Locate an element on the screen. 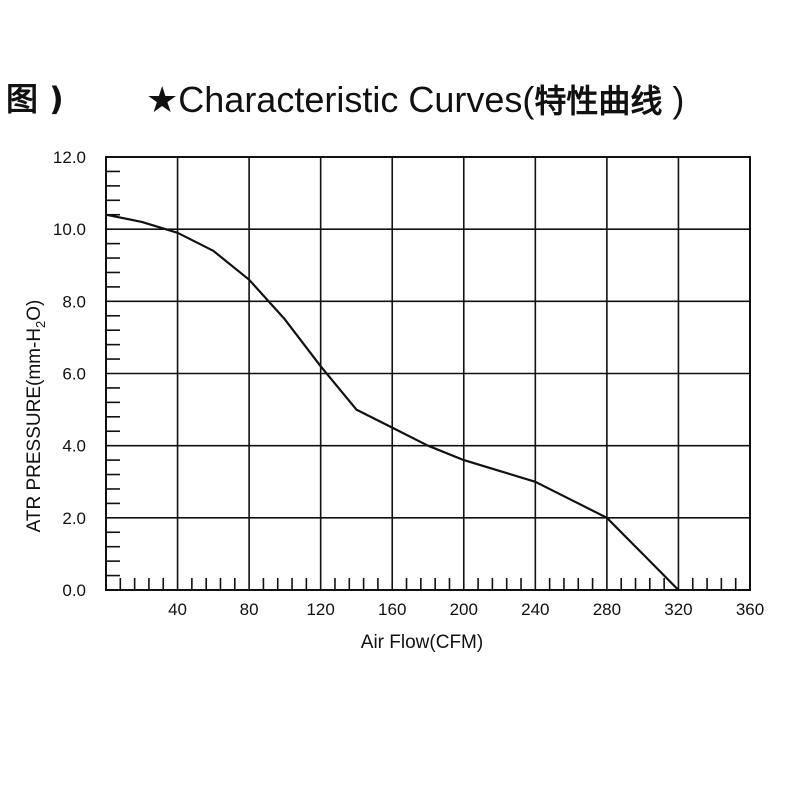 This screenshot has height=800, width=800. title-english: Characteristic Curves( is located at coordinates (356, 99).